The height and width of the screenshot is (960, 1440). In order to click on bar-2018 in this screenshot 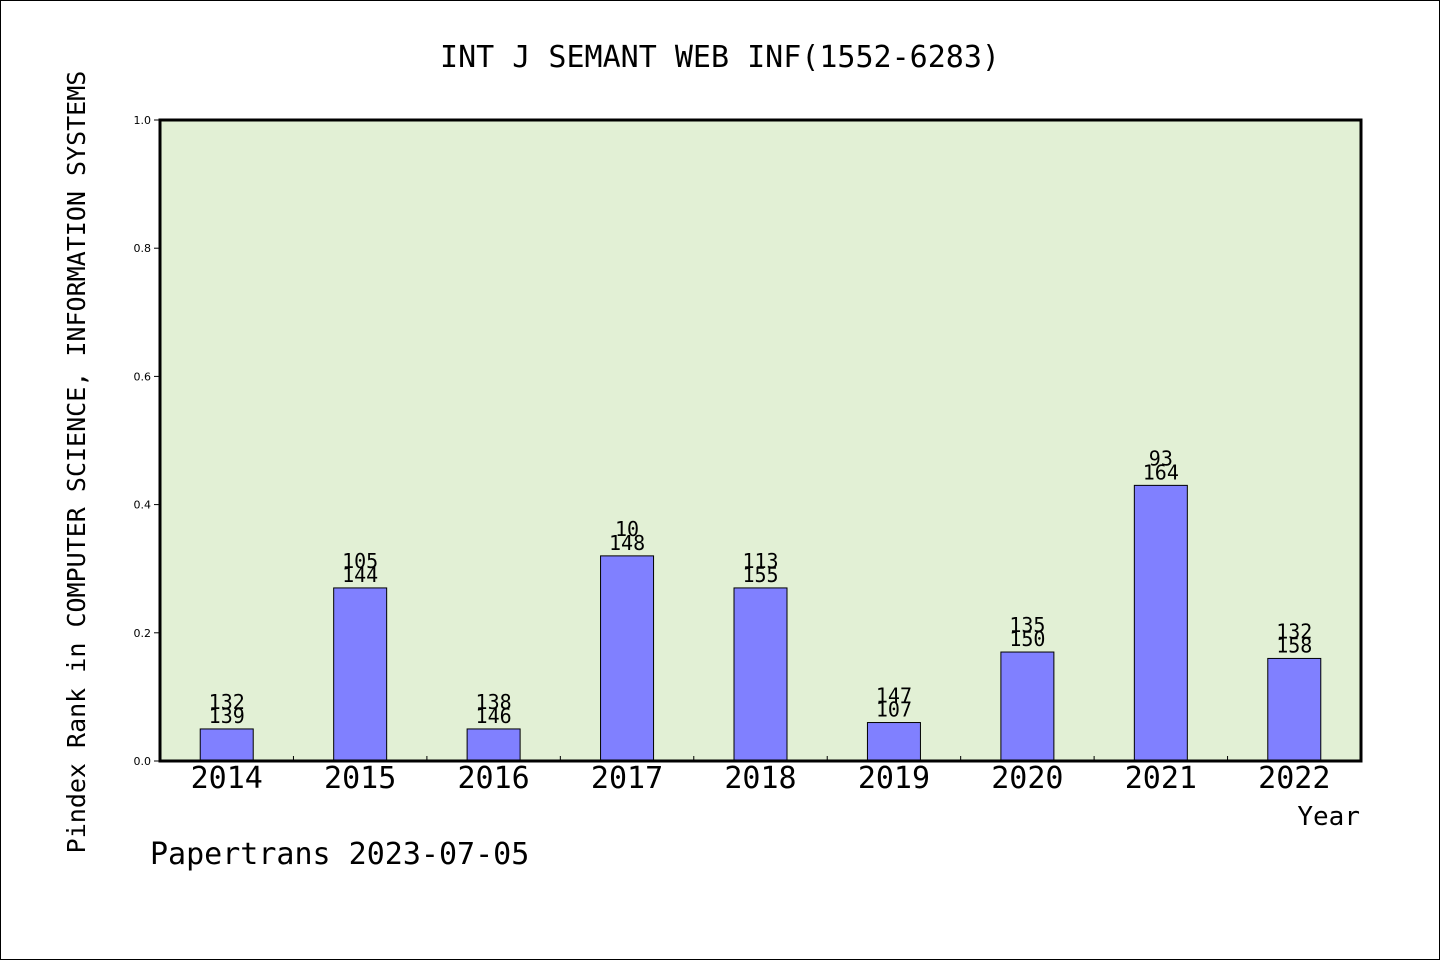, I will do `click(760, 674)`.